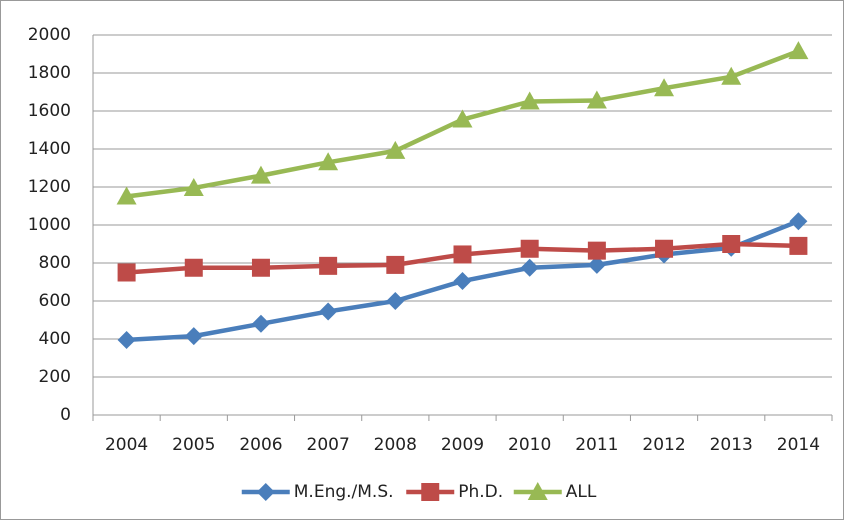 This screenshot has height=520, width=844. What do you see at coordinates (126, 445) in the screenshot?
I see `x-tick-label: 2004` at bounding box center [126, 445].